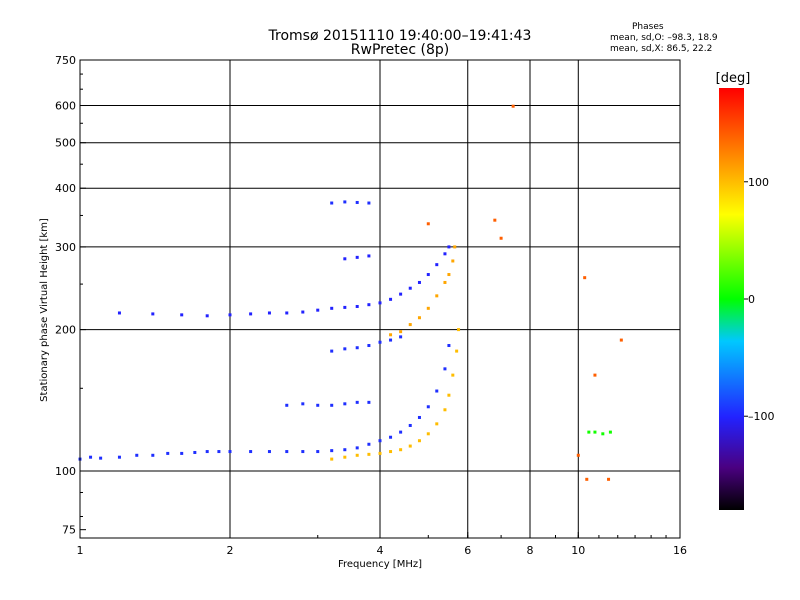 This screenshot has width=800, height=600. Describe the element at coordinates (380, 564) in the screenshot. I see `x-axis-label: Frequency [MHz]` at that location.